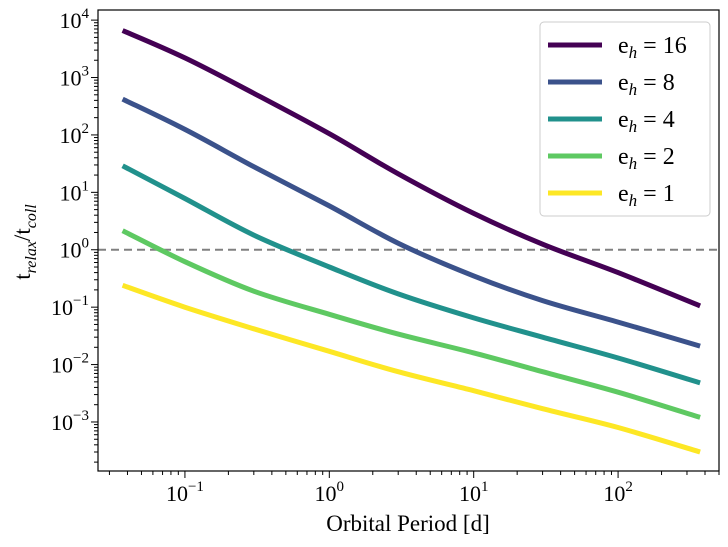 This screenshot has width=728, height=547. I want to click on y-axis-label: trelax/tcoll, so click(25, 242).